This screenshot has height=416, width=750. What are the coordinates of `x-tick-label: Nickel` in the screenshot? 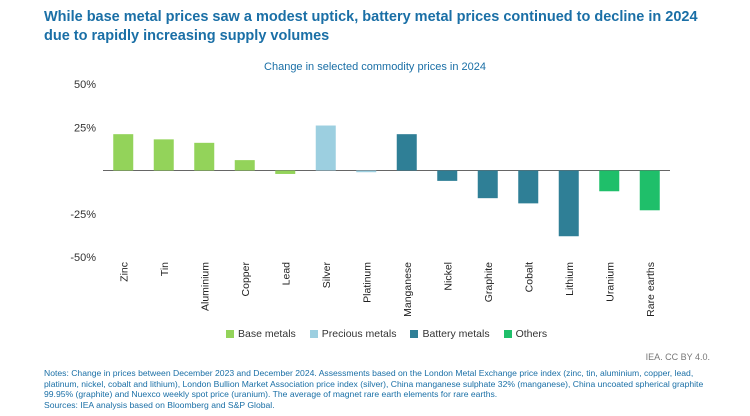 It's located at (448, 276).